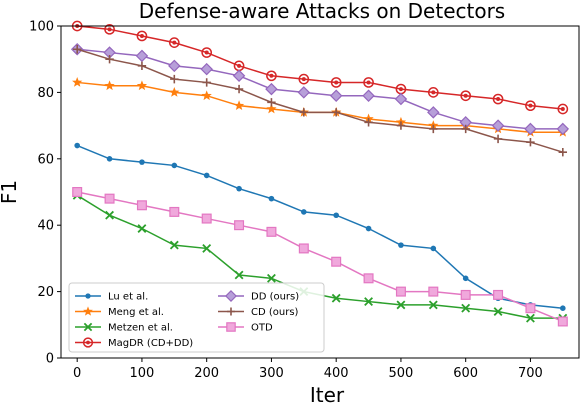 The width and height of the screenshot is (582, 408). Describe the element at coordinates (262, 328) in the screenshot. I see `legend-label: OTD` at that location.